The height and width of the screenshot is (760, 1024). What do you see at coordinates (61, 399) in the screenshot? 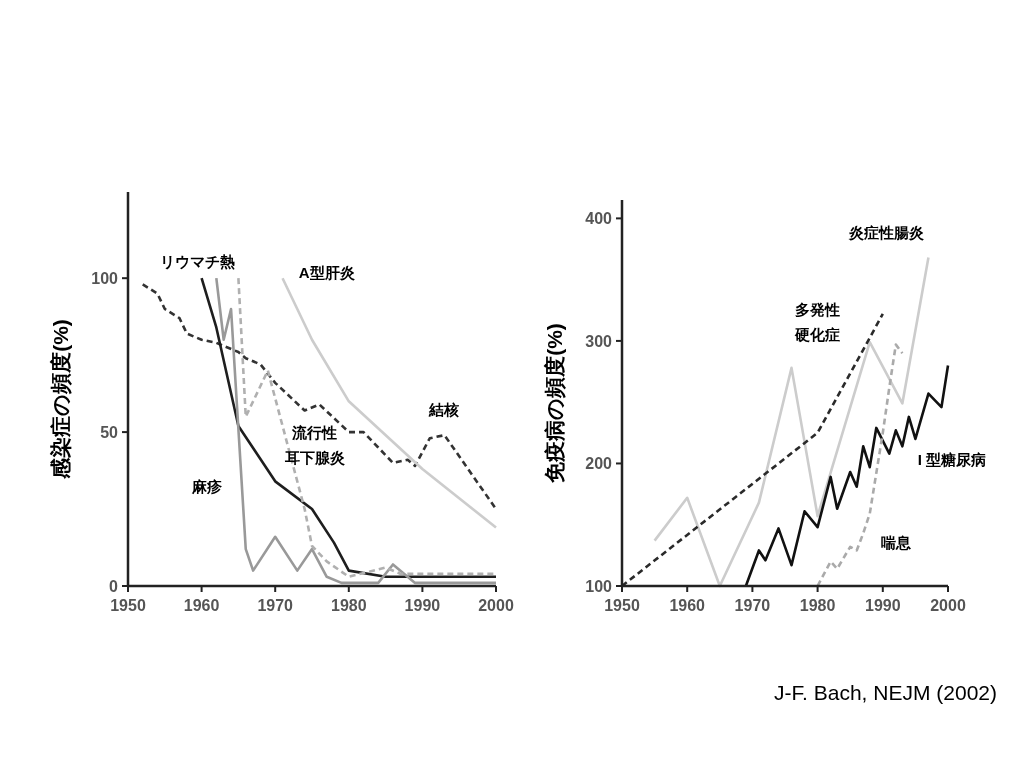
I see `y-axis-title: 感染症の頻度(%)` at bounding box center [61, 399].